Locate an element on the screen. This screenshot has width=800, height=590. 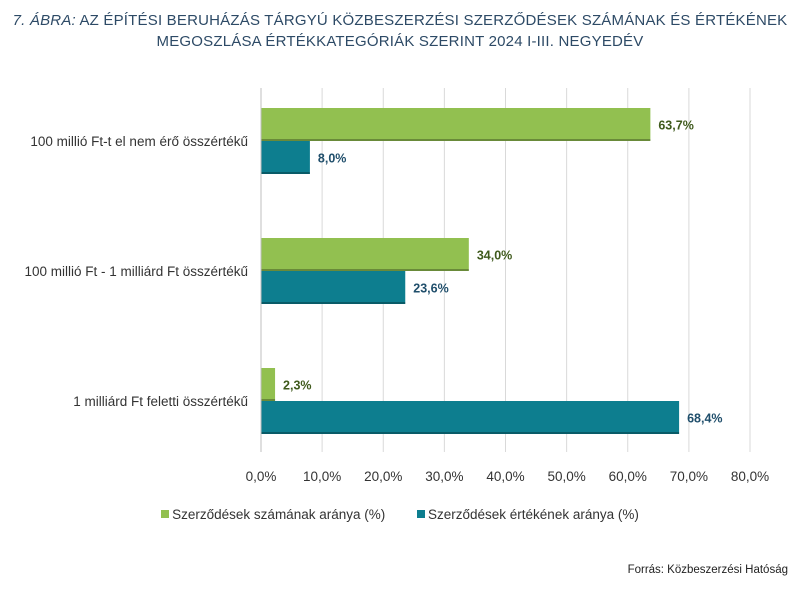
x-tick-label: 10,0% is located at coordinates (322, 476).